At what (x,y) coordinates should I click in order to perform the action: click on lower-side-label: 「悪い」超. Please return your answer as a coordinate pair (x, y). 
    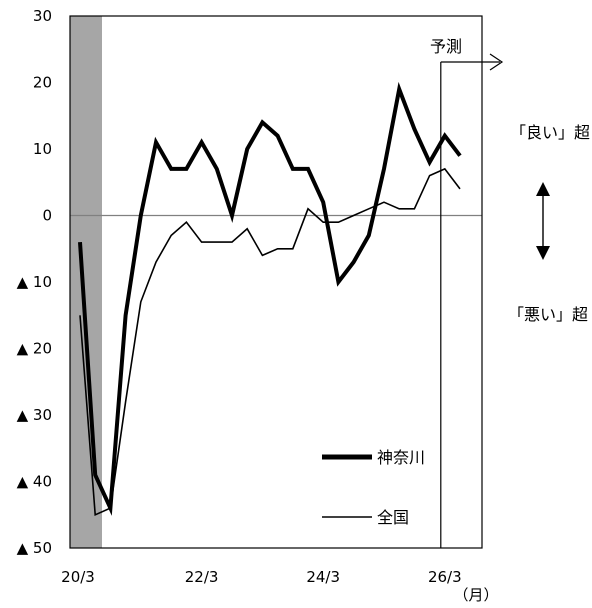
    Looking at the image, I should click on (548, 314).